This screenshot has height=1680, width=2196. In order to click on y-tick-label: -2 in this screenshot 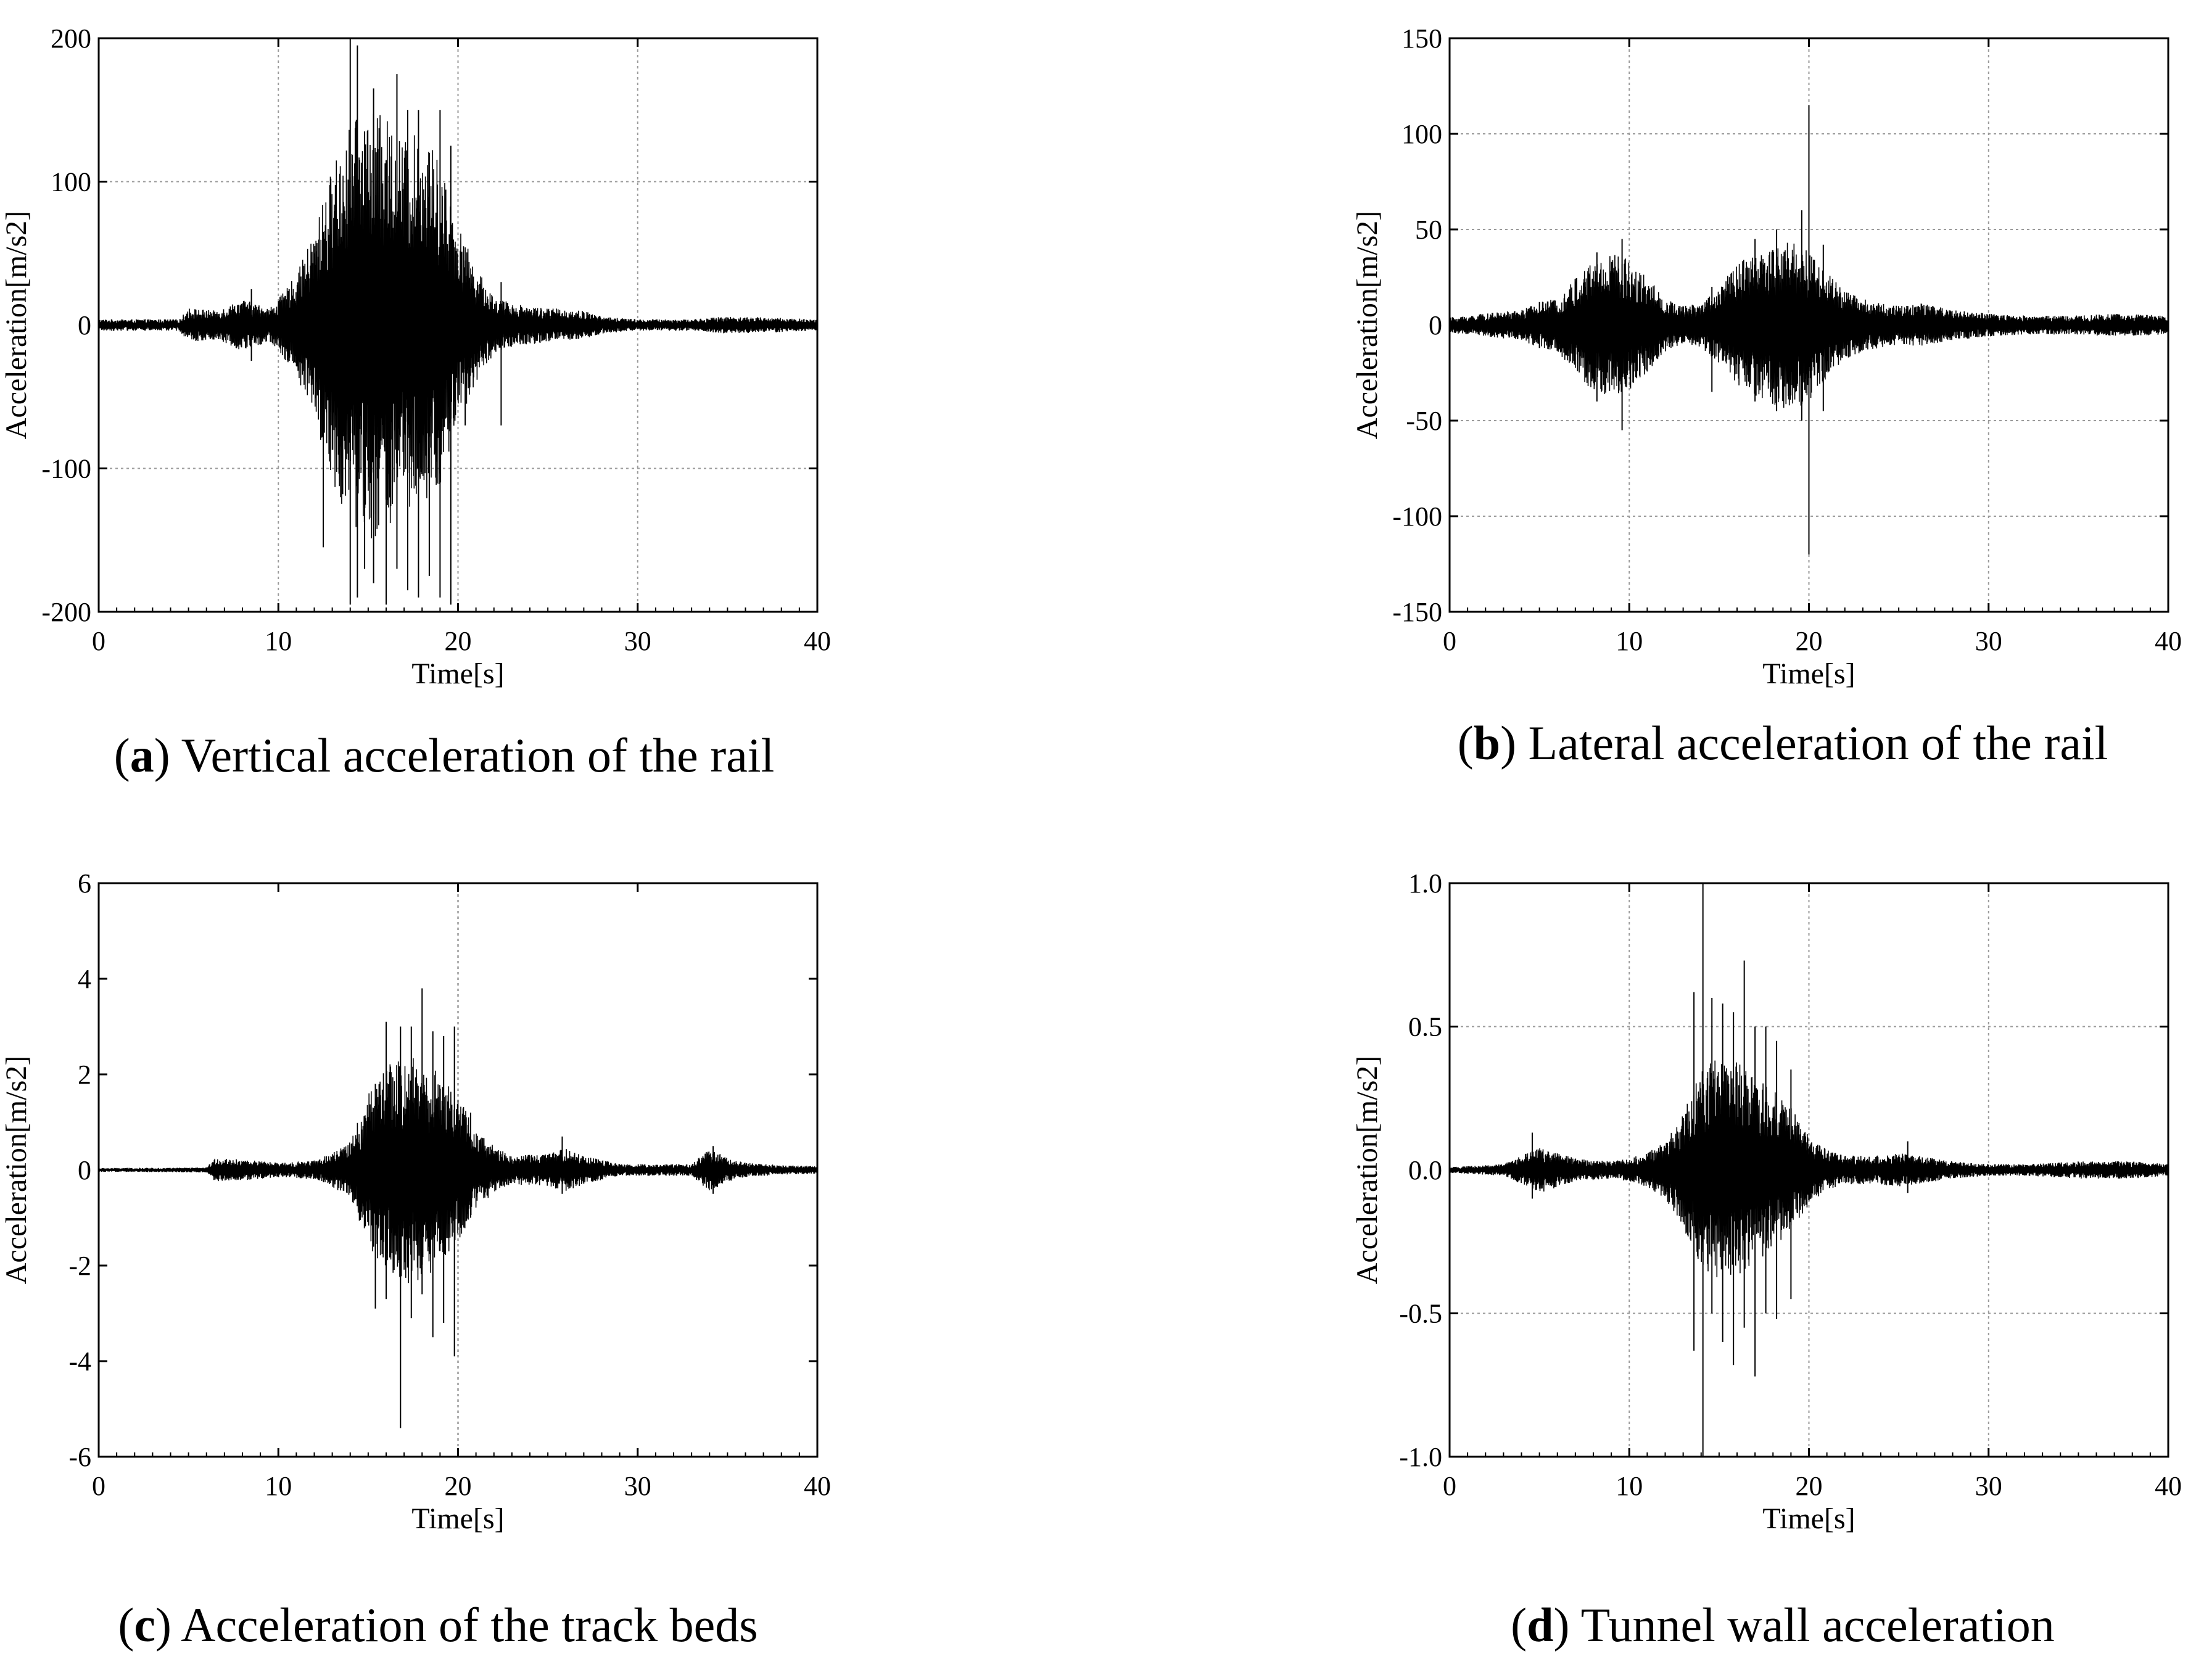, I will do `click(79, 1266)`.